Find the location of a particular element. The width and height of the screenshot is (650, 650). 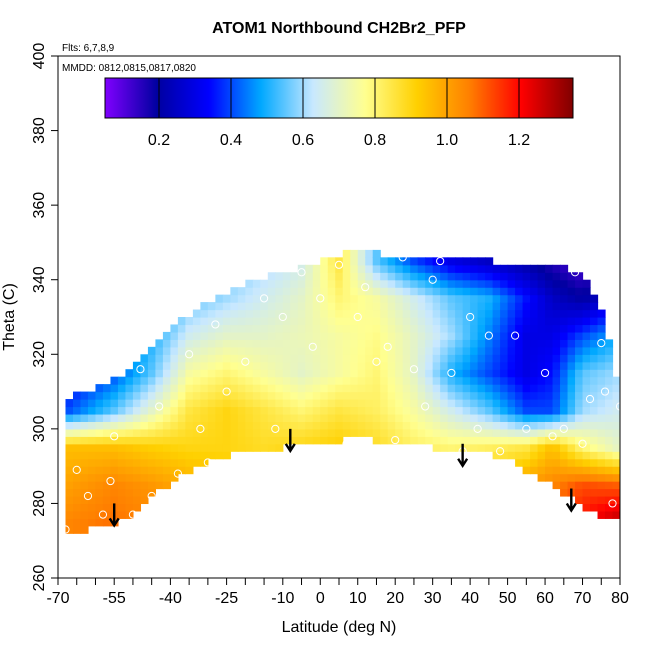

x-tick-label: -40 is located at coordinates (170, 598).